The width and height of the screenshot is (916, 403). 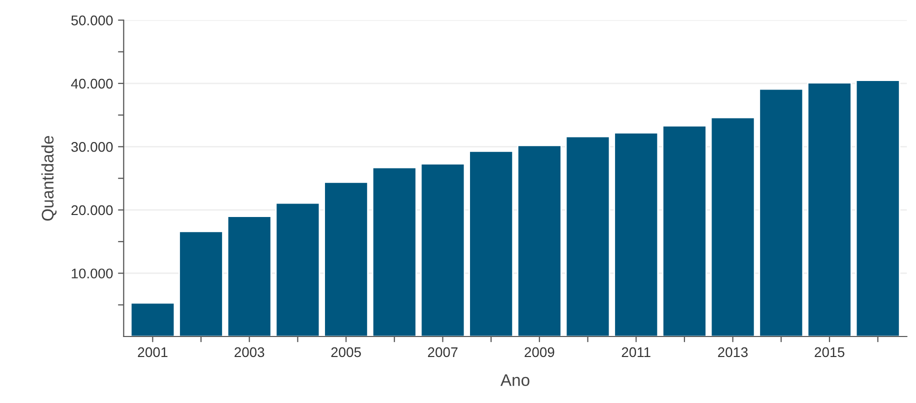 I want to click on y-axis-title: Quantidade, so click(x=49, y=178).